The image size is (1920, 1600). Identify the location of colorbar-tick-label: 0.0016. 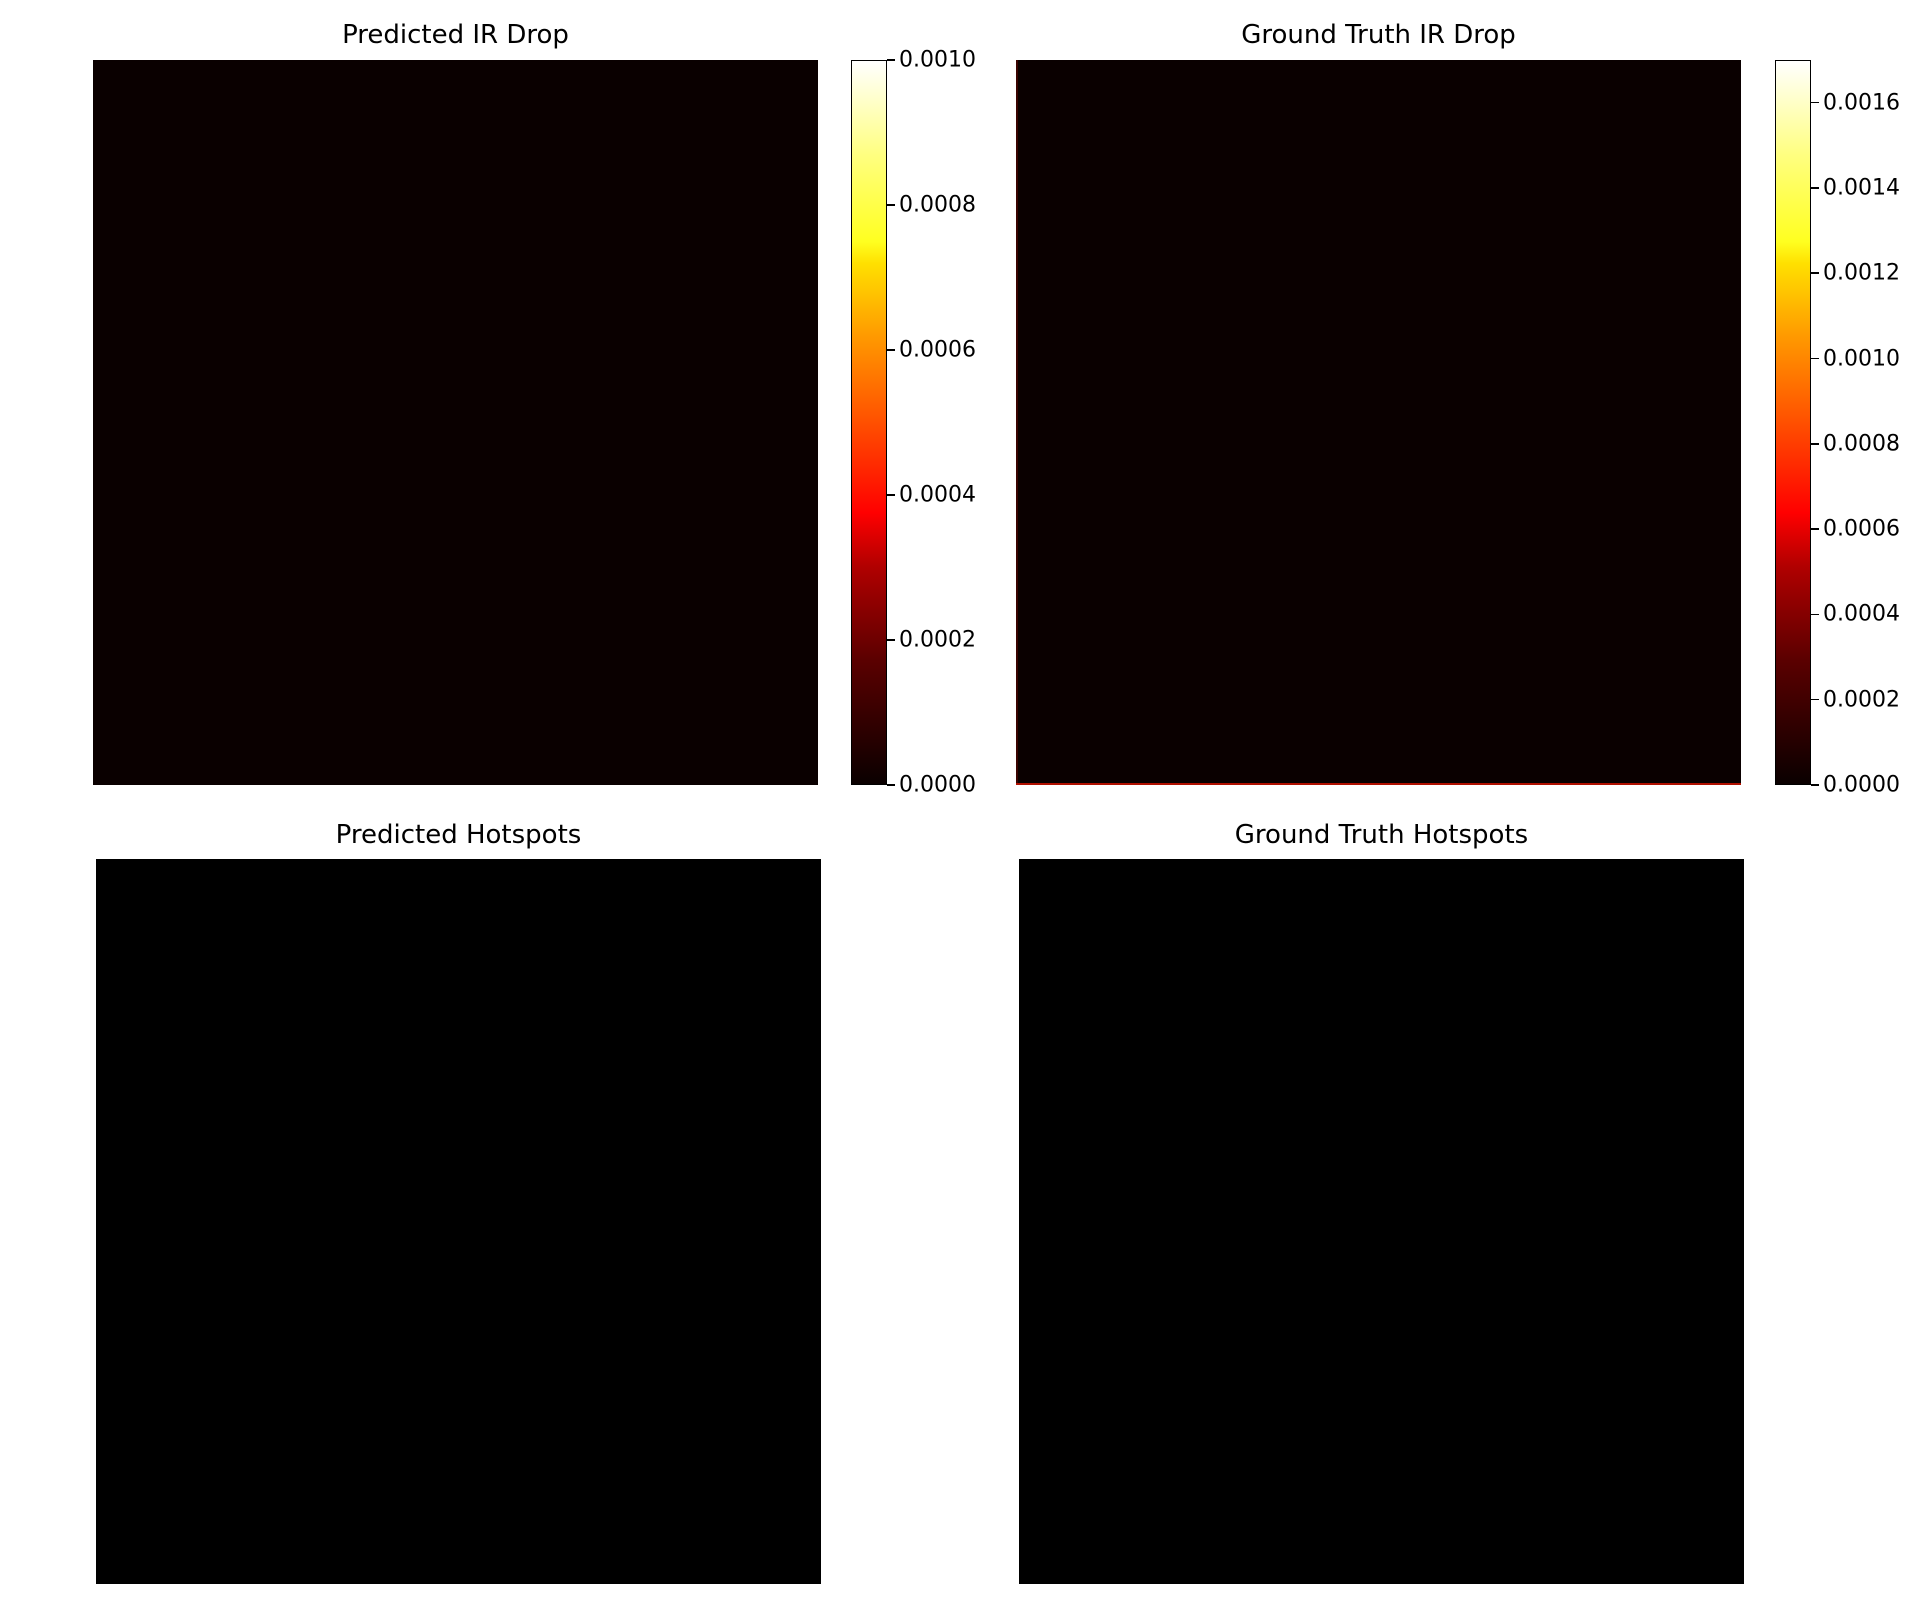
(1861, 103).